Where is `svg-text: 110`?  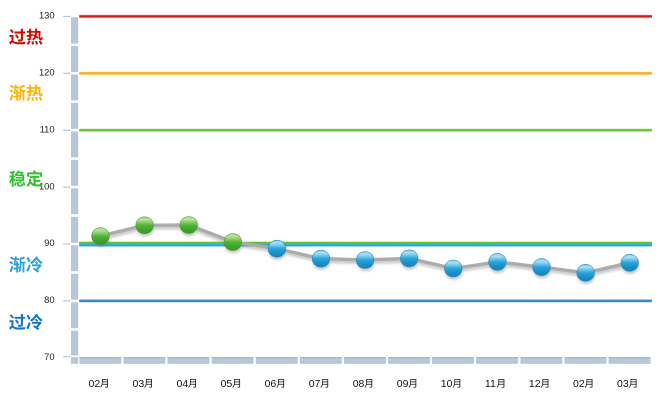
svg-text: 110 is located at coordinates (47, 128).